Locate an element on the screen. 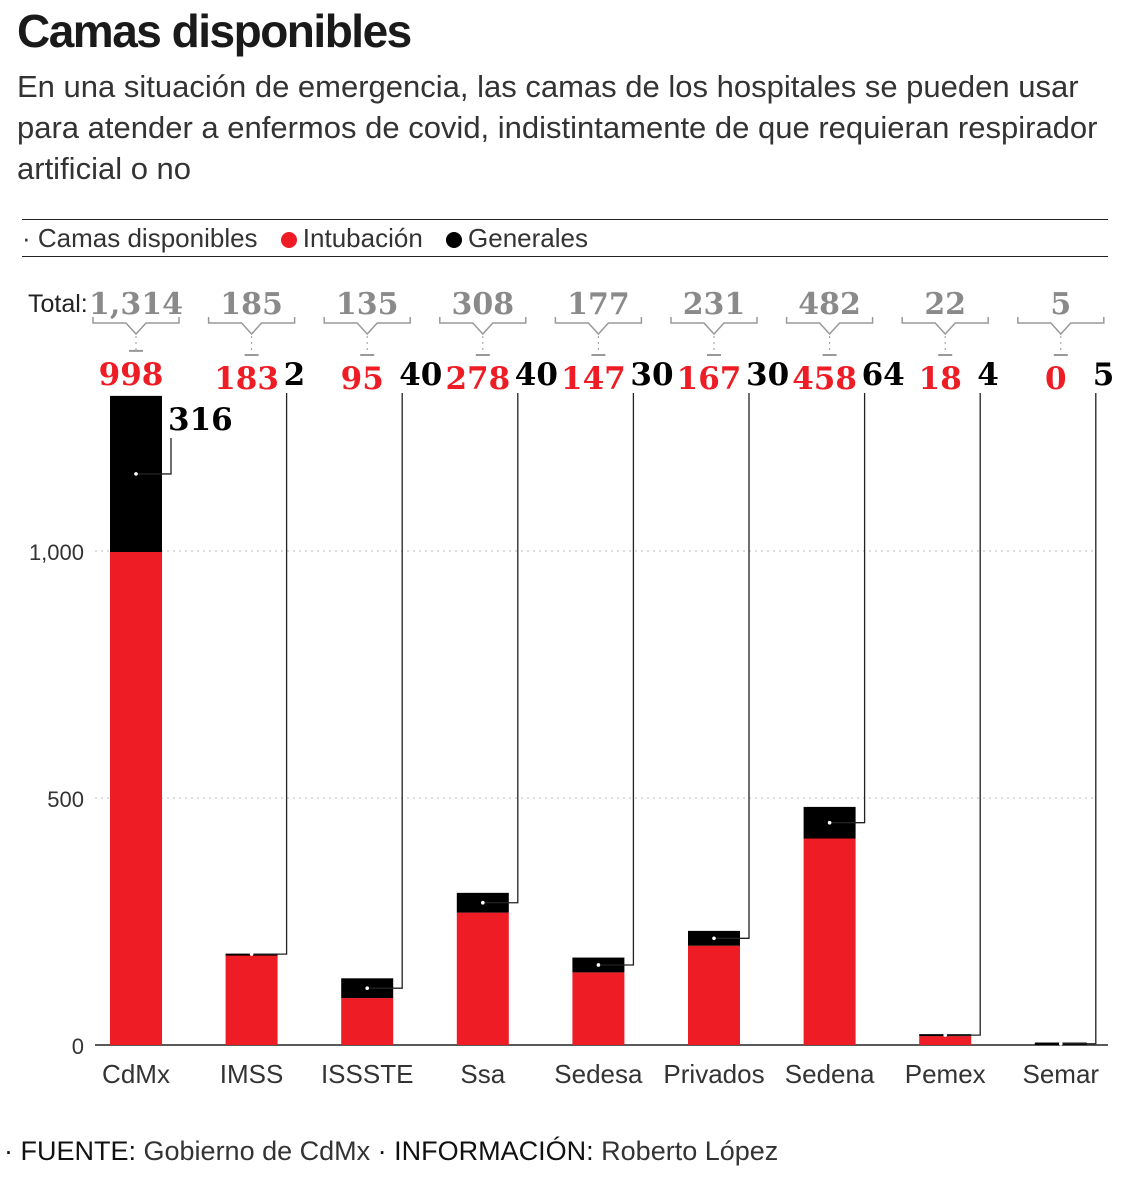  generales-value-label: 5 is located at coordinates (1104, 375).